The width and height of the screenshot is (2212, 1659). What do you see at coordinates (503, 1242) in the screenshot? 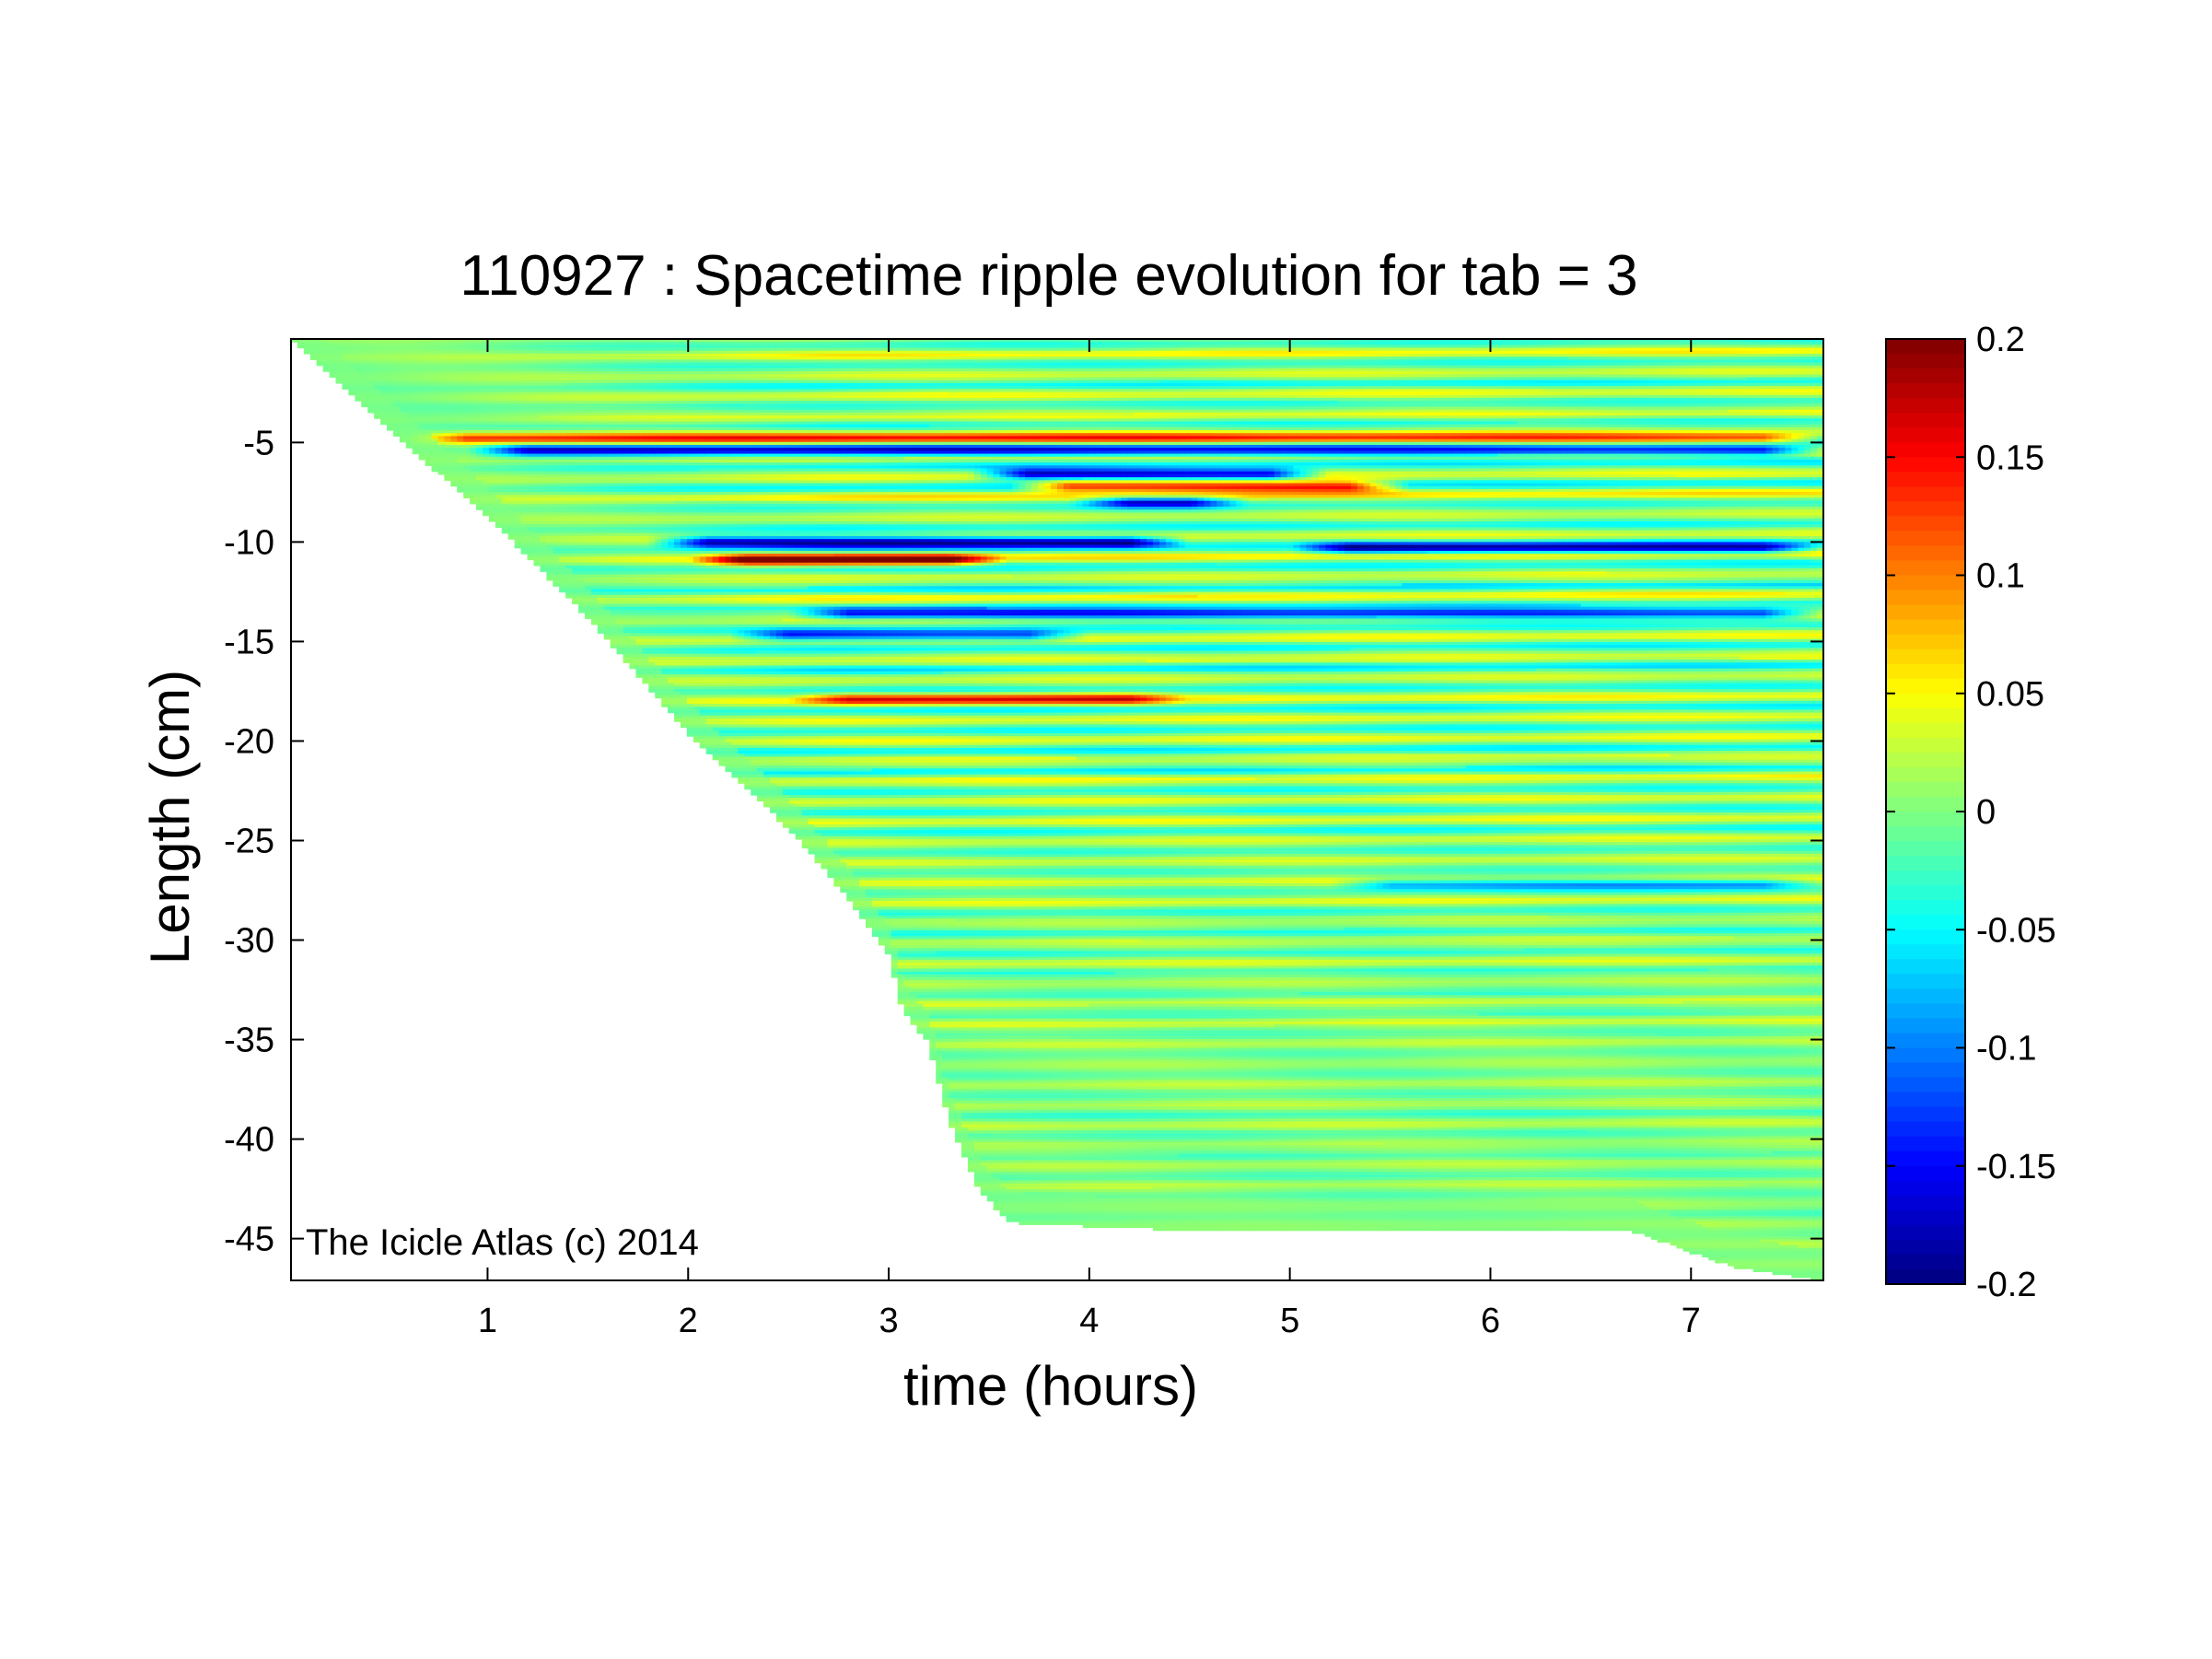
I see `copyright-annotation: The Icicle Atlas (c) 2014` at bounding box center [503, 1242].